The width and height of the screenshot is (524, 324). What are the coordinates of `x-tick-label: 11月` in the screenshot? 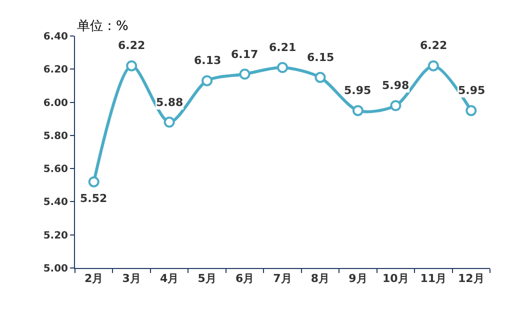 It's located at (433, 279).